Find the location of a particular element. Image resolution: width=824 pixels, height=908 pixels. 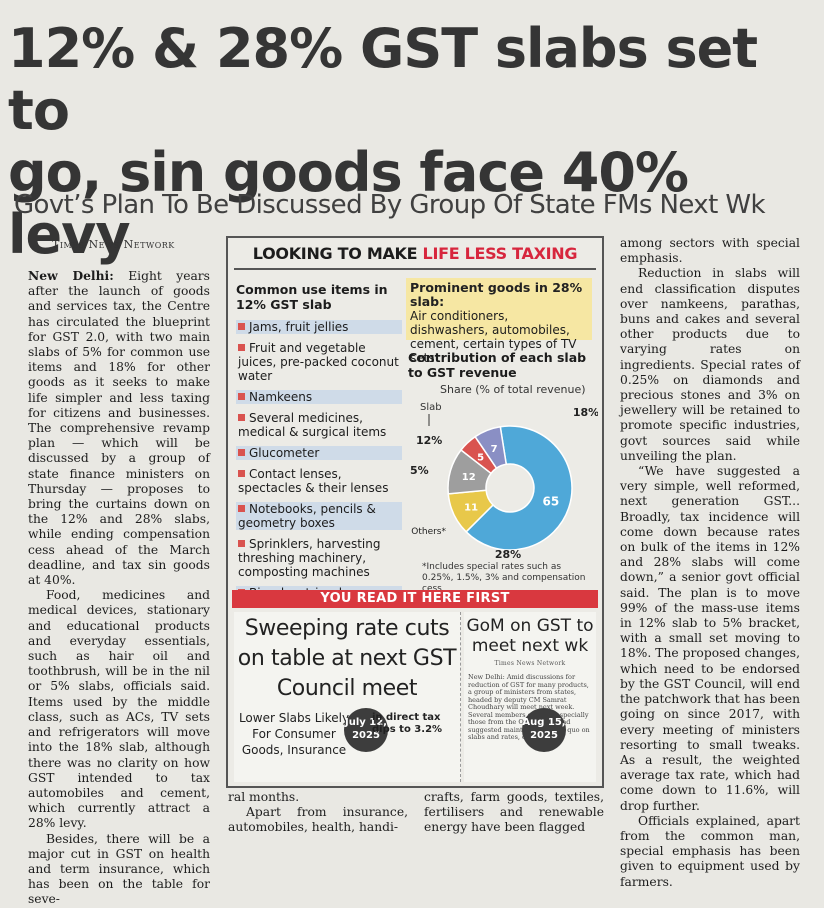

donut-category-label: Others* is located at coordinates (428, 532).